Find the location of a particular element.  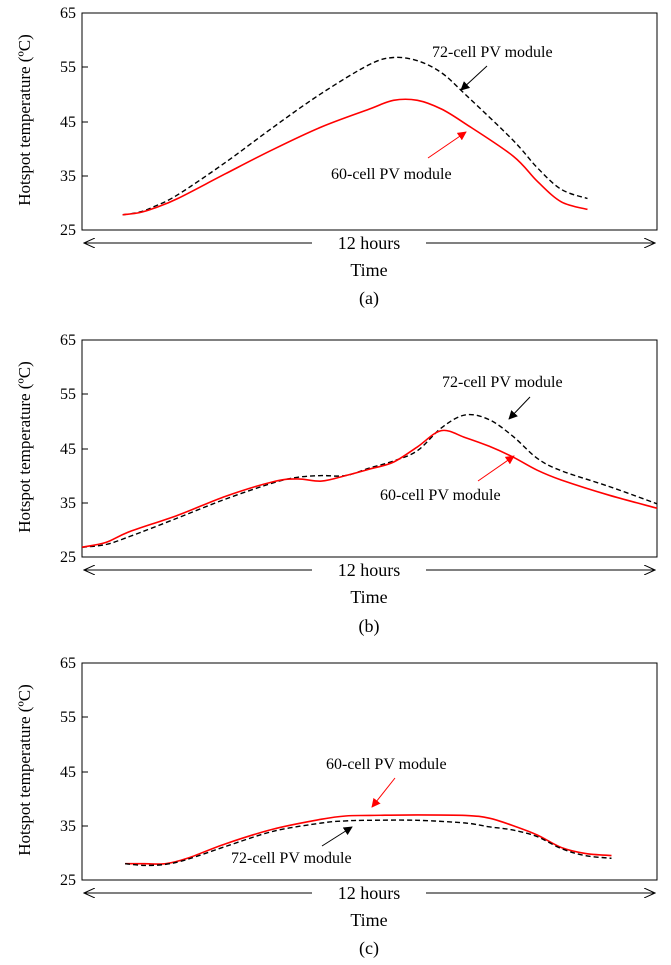

panel-caption: (b) is located at coordinates (369, 626).